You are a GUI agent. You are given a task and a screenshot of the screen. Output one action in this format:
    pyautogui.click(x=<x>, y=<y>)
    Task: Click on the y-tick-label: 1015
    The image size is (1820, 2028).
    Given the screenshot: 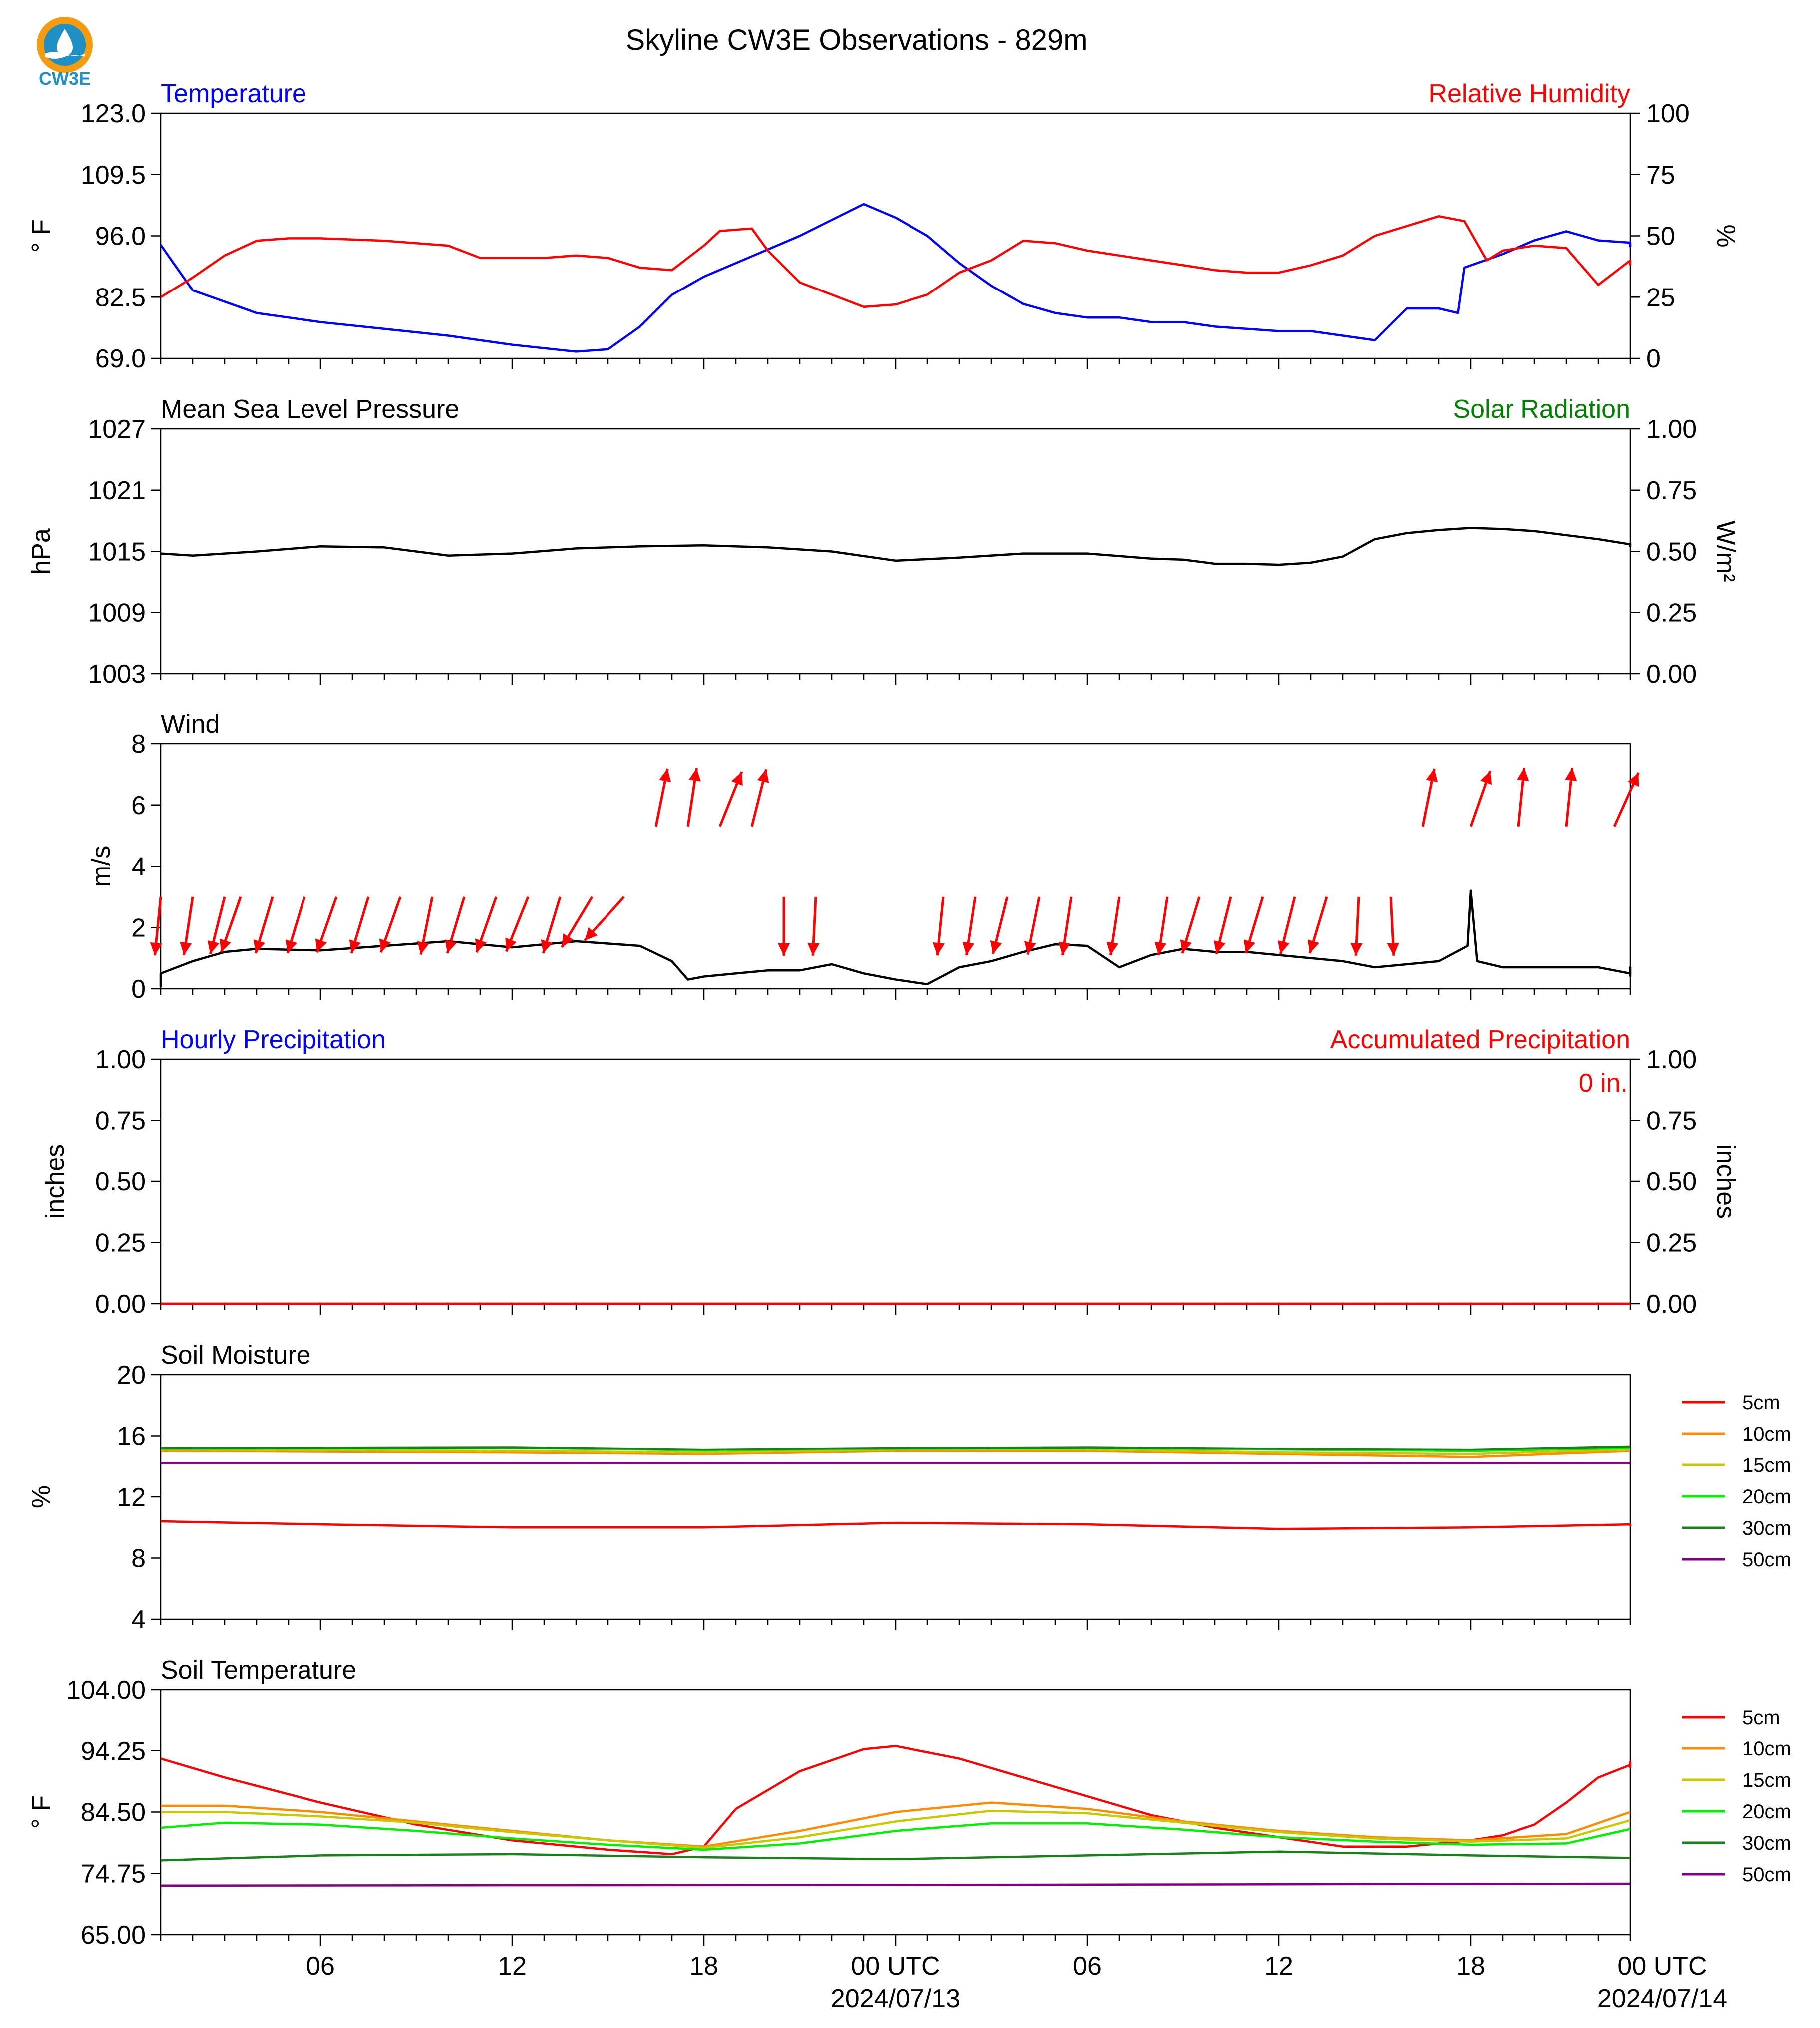 What is the action you would take?
    pyautogui.click(x=117, y=552)
    